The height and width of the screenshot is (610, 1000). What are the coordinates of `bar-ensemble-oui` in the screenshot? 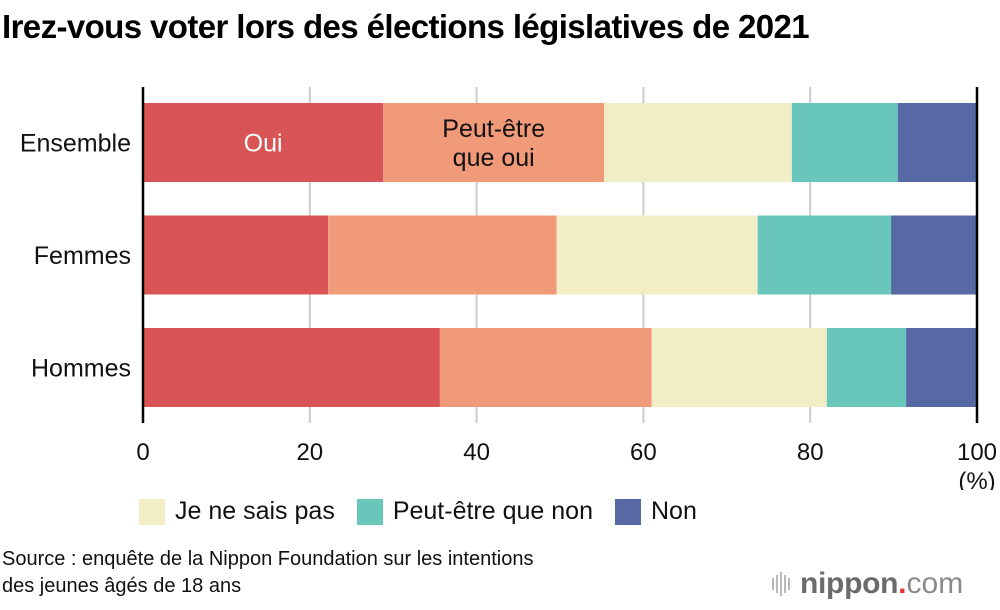 It's located at (263, 142).